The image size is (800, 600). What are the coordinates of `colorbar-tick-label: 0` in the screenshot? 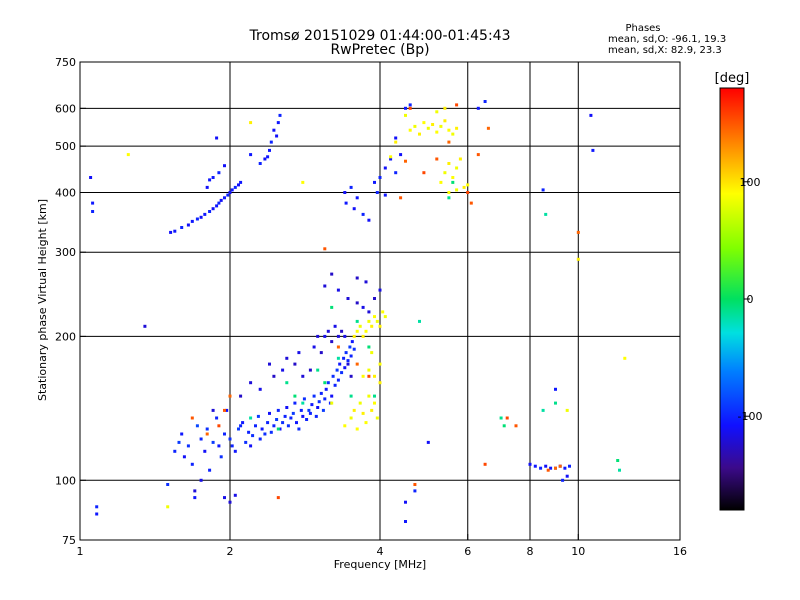 It's located at (750, 299).